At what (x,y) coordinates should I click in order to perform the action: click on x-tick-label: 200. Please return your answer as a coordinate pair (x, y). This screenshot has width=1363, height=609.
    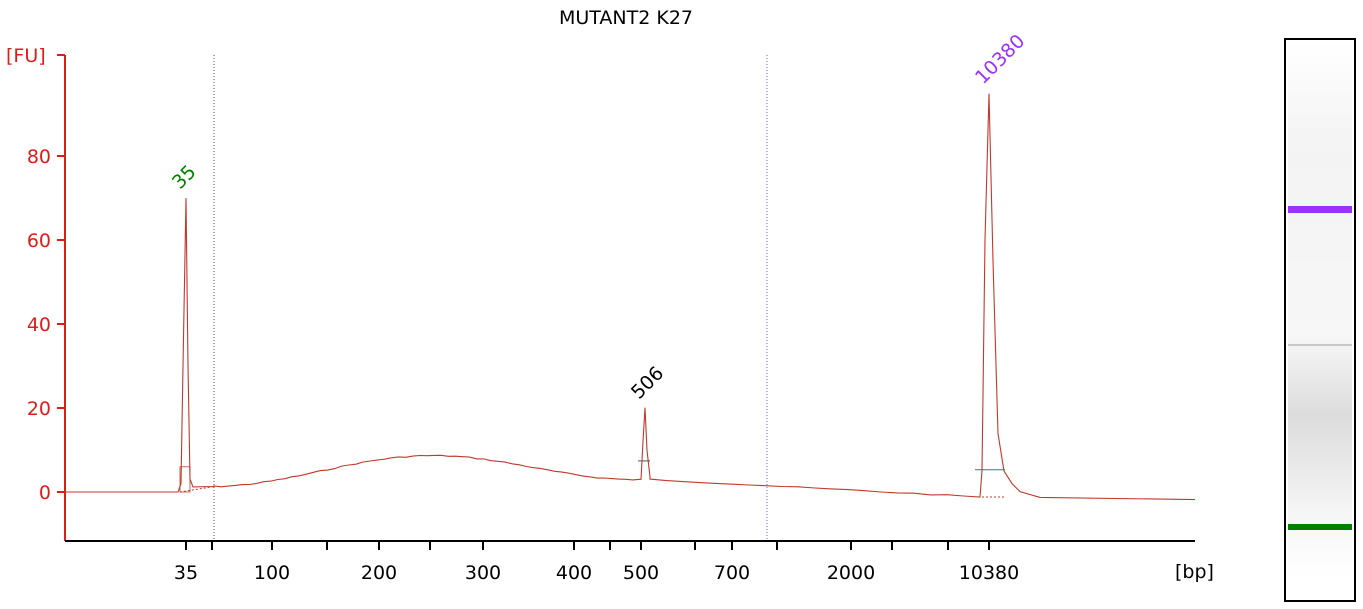
    Looking at the image, I should click on (379, 573).